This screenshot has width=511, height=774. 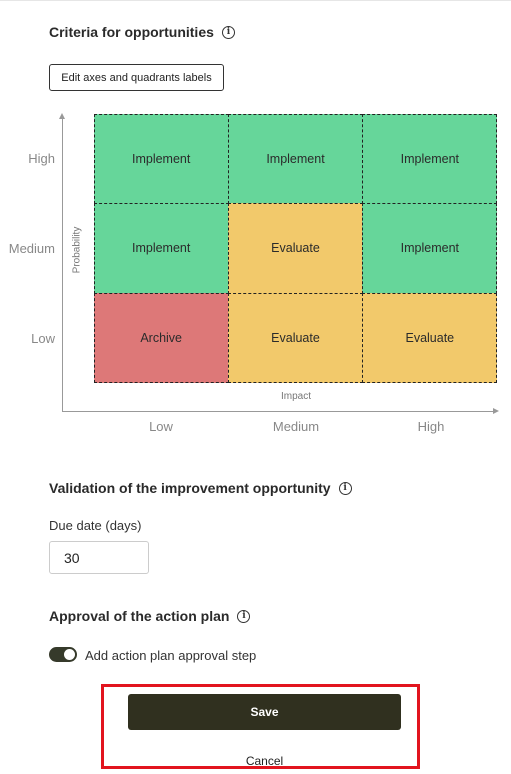 What do you see at coordinates (69, 654) in the screenshot?
I see `toggle-knob` at bounding box center [69, 654].